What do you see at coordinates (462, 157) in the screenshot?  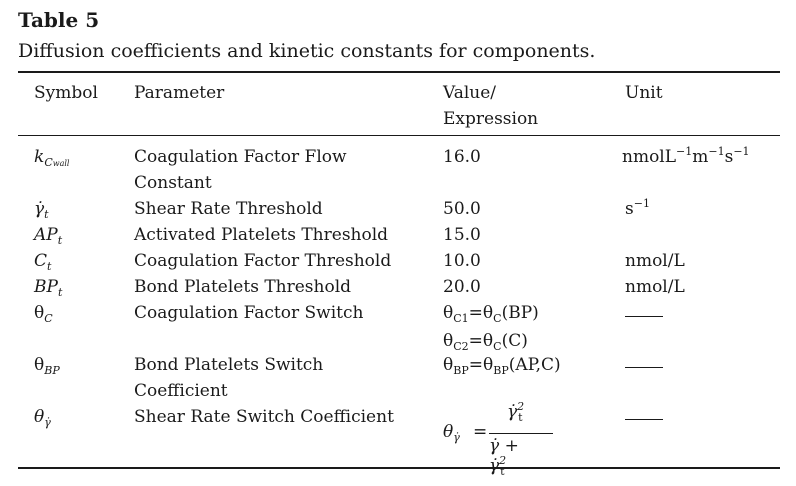 I see `value-cell: 16.0` at bounding box center [462, 157].